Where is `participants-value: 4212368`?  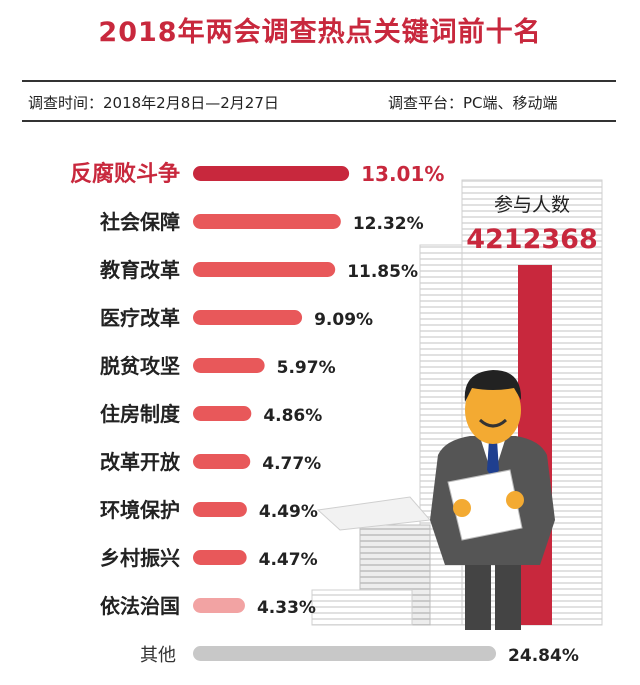 participants-value: 4212368 is located at coordinates (532, 239).